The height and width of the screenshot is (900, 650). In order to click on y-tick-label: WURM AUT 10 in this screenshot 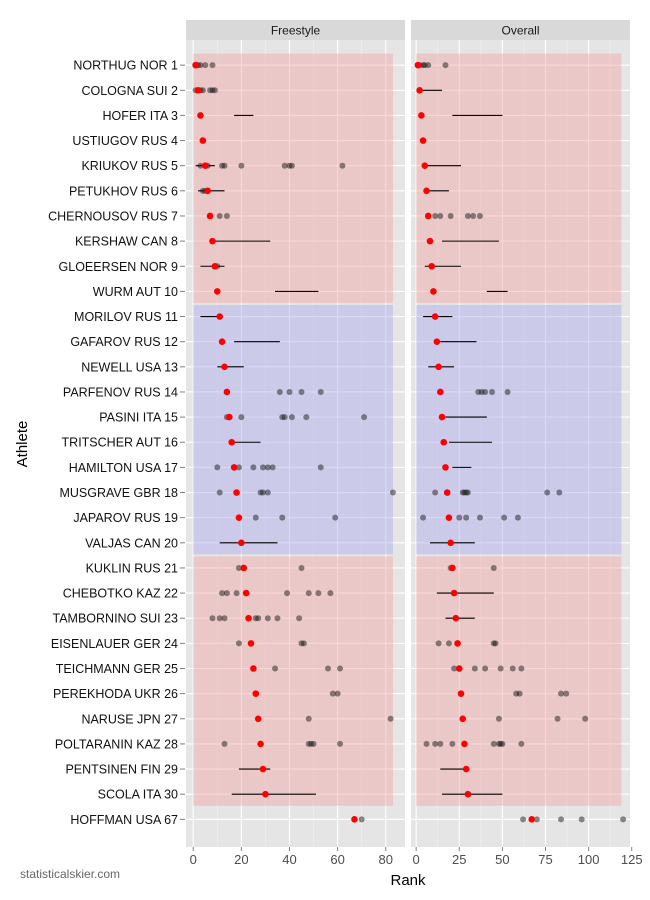, I will do `click(135, 292)`.